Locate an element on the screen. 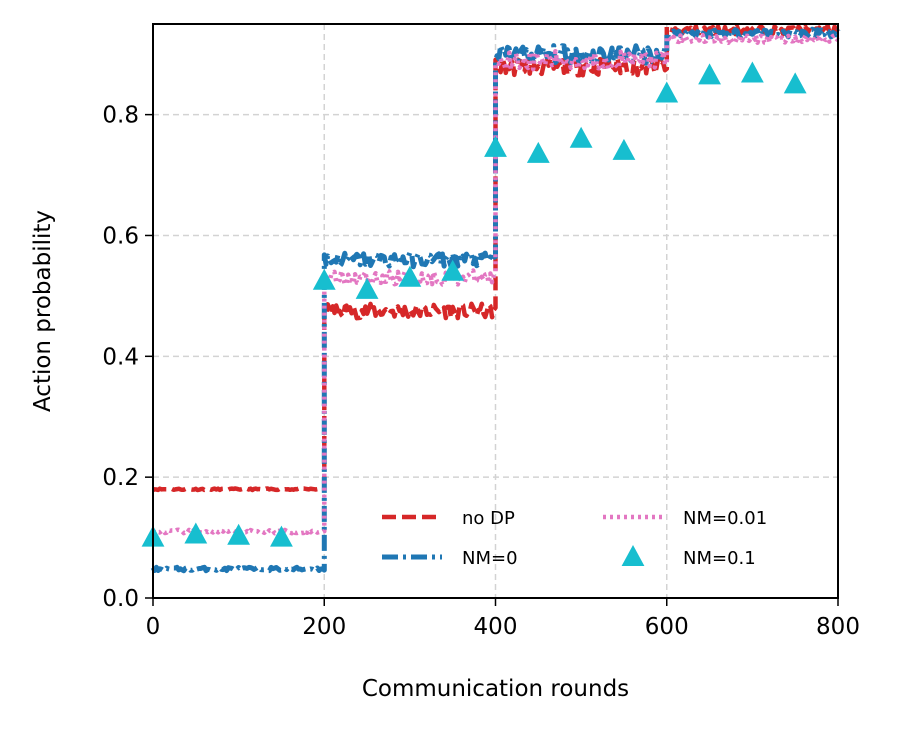 The height and width of the screenshot is (730, 899). legend-label: NM=0.1 is located at coordinates (719, 558).